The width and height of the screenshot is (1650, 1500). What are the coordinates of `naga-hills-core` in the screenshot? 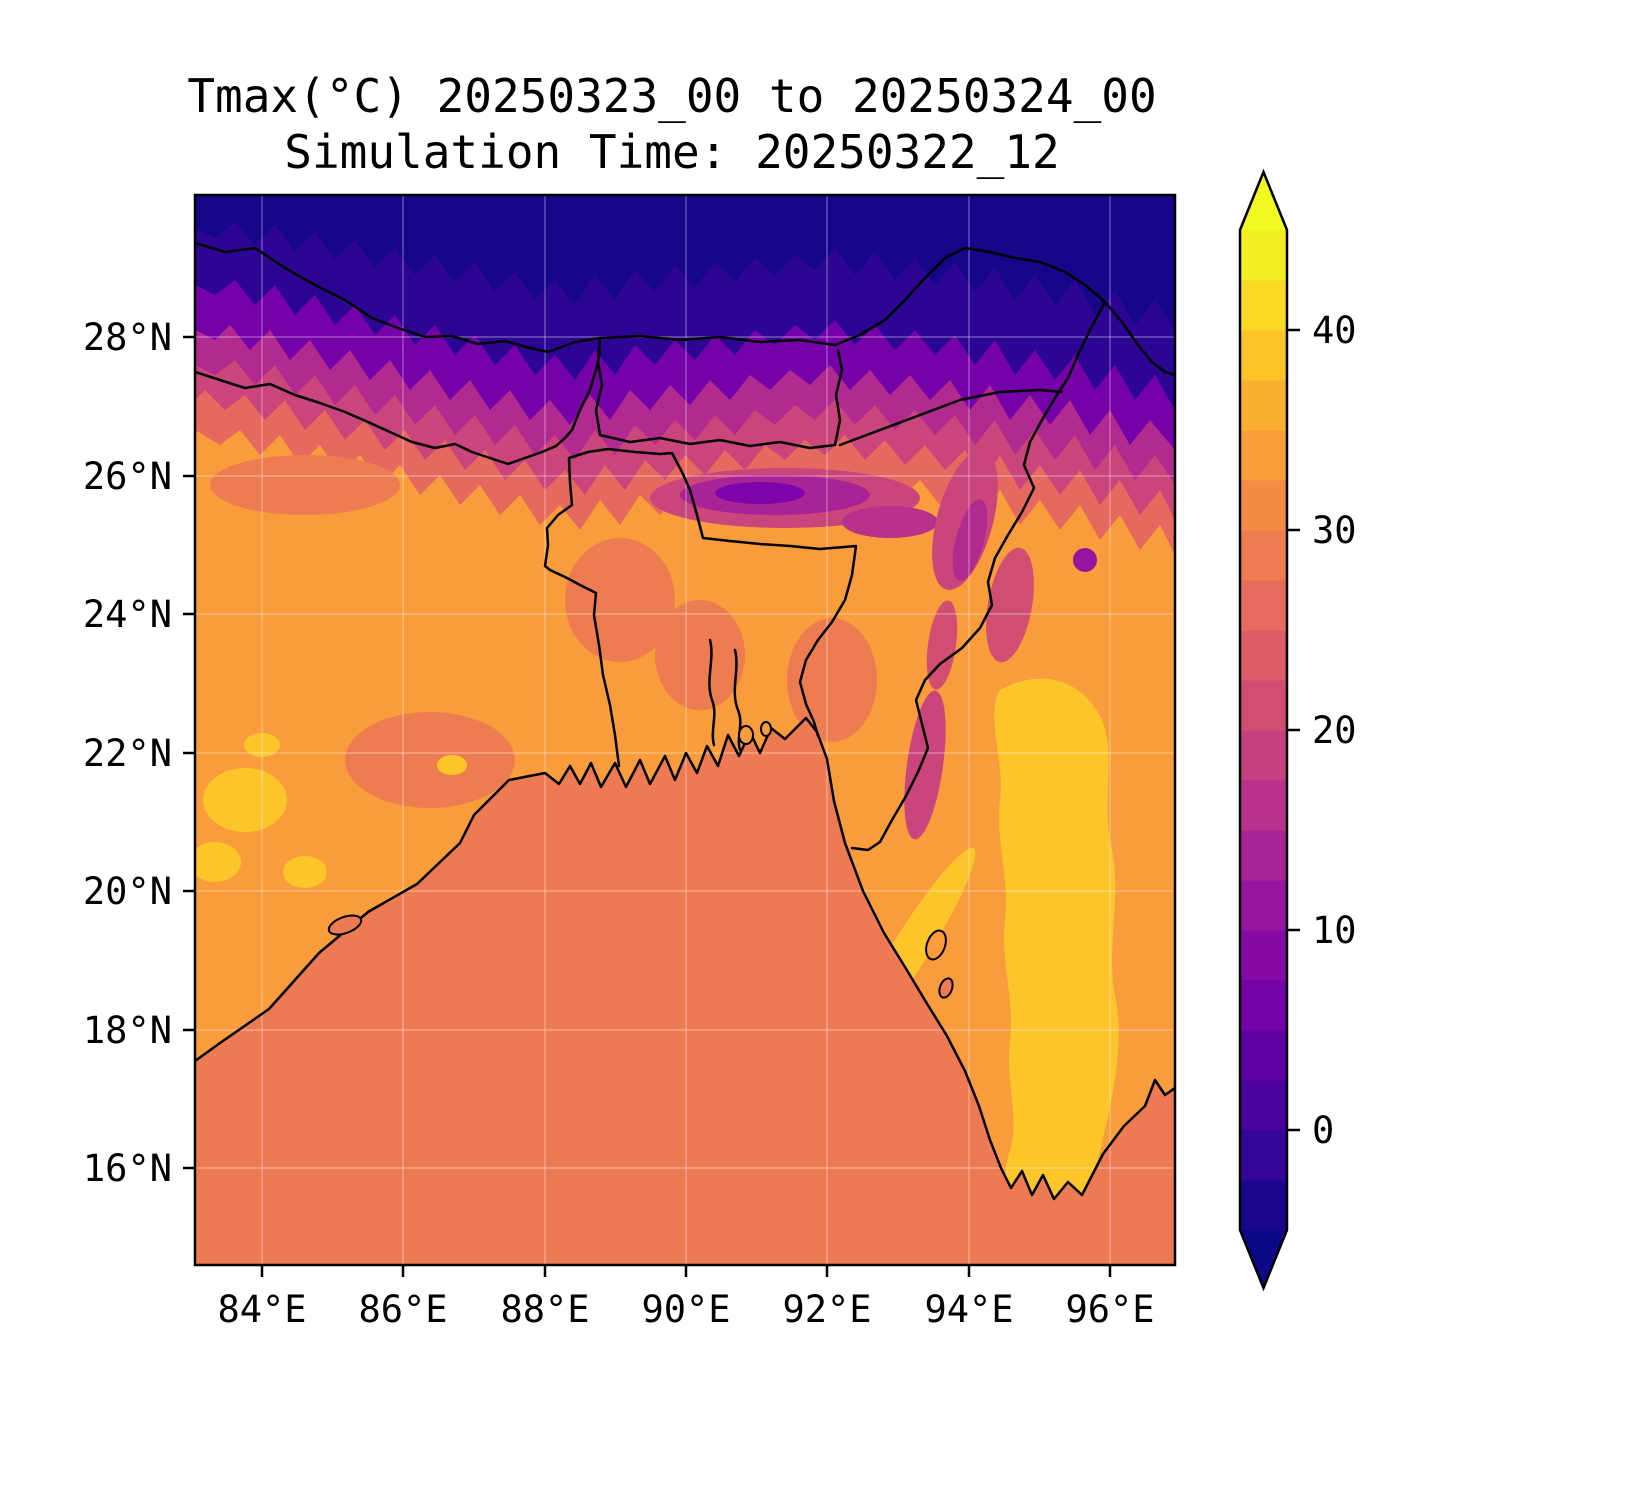 It's located at (970, 540).